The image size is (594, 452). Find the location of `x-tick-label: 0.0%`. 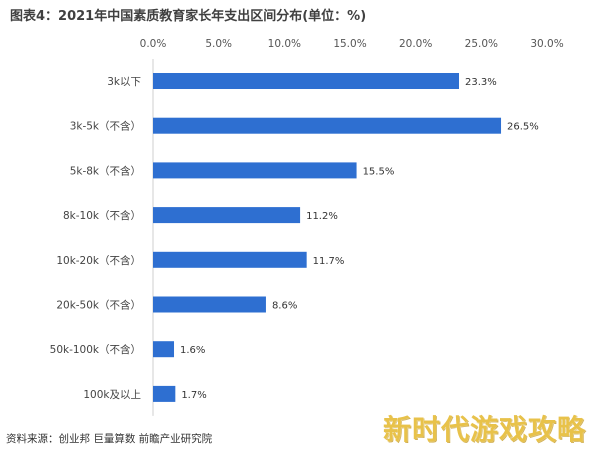

x-tick-label: 0.0% is located at coordinates (153, 44).